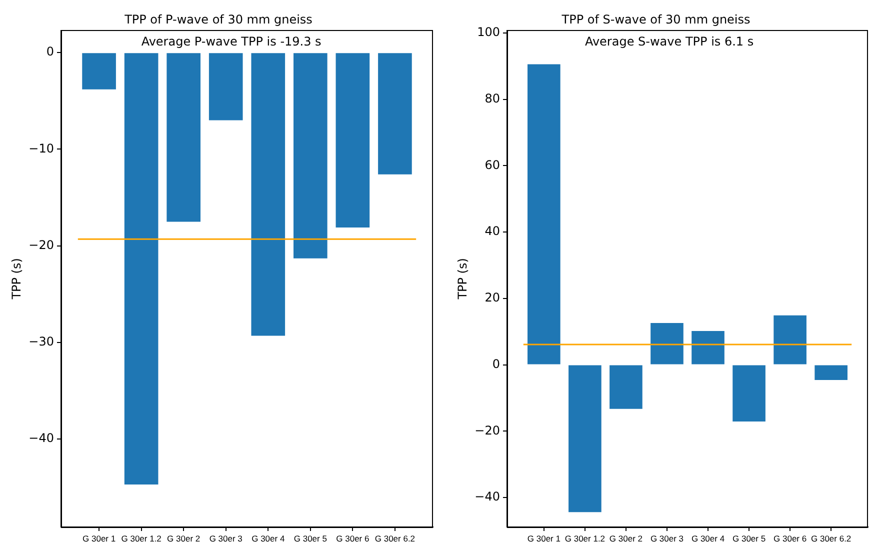 The width and height of the screenshot is (869, 544). I want to click on annotation: Average S-wave TPP is 6.1 s, so click(669, 41).